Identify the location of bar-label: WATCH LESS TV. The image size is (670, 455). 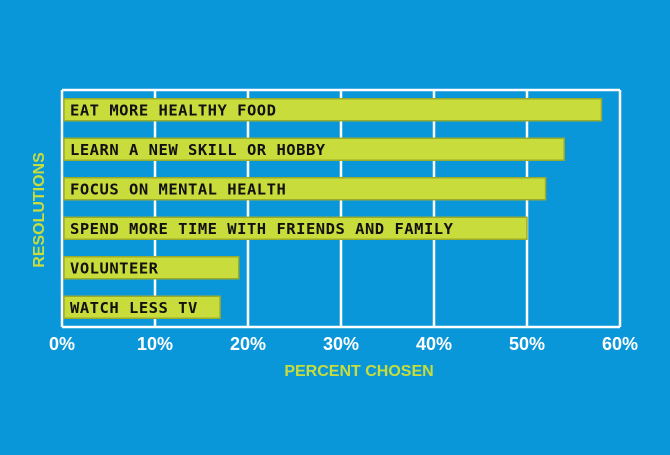
(134, 308).